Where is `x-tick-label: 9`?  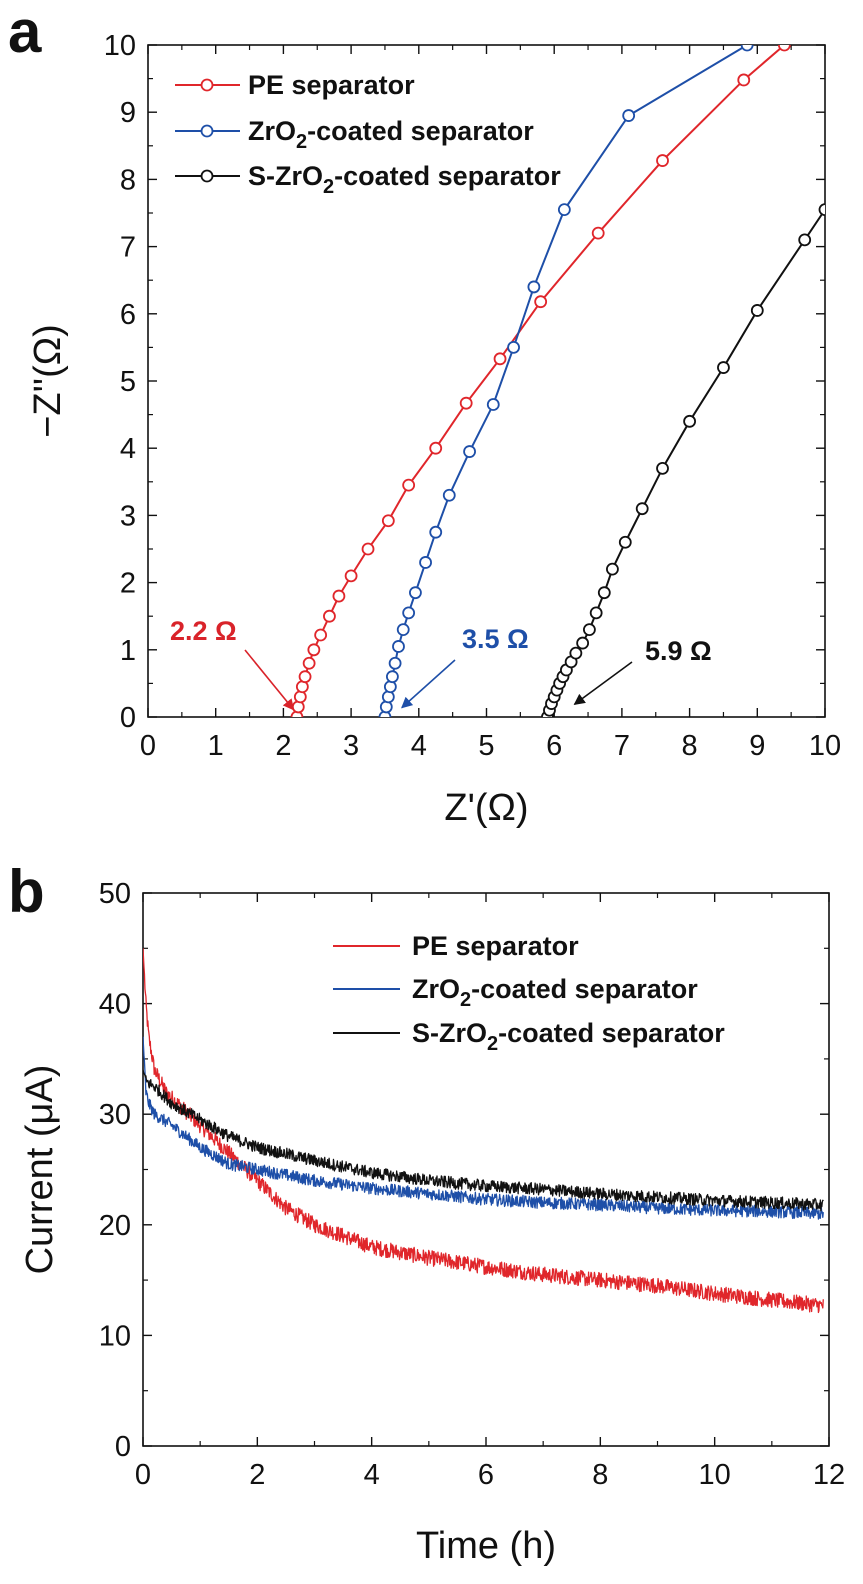 x-tick-label: 9 is located at coordinates (757, 746).